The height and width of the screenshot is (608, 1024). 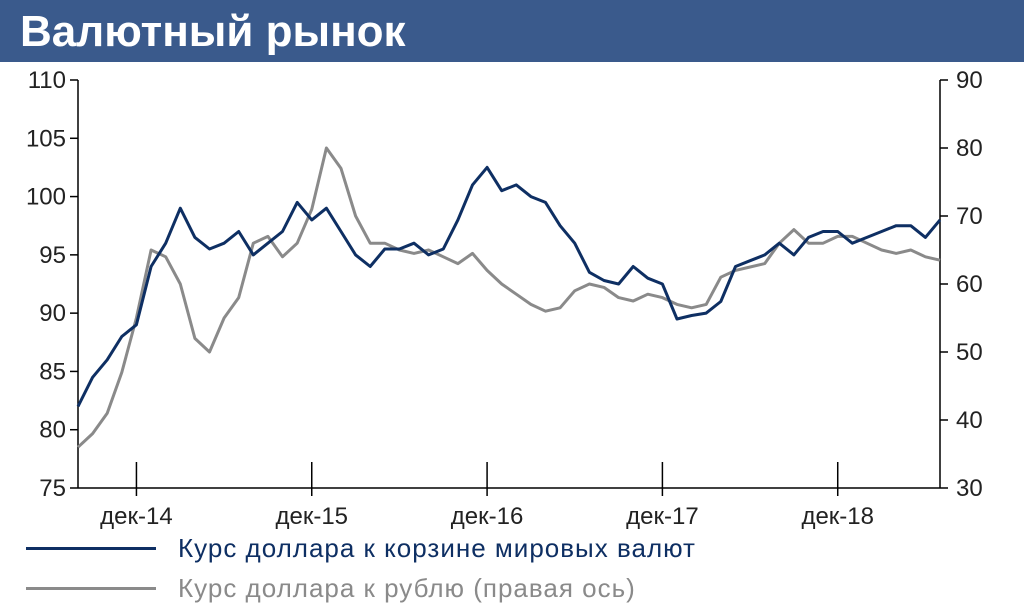 What do you see at coordinates (46, 138) in the screenshot?
I see `left-tick-label: 105` at bounding box center [46, 138].